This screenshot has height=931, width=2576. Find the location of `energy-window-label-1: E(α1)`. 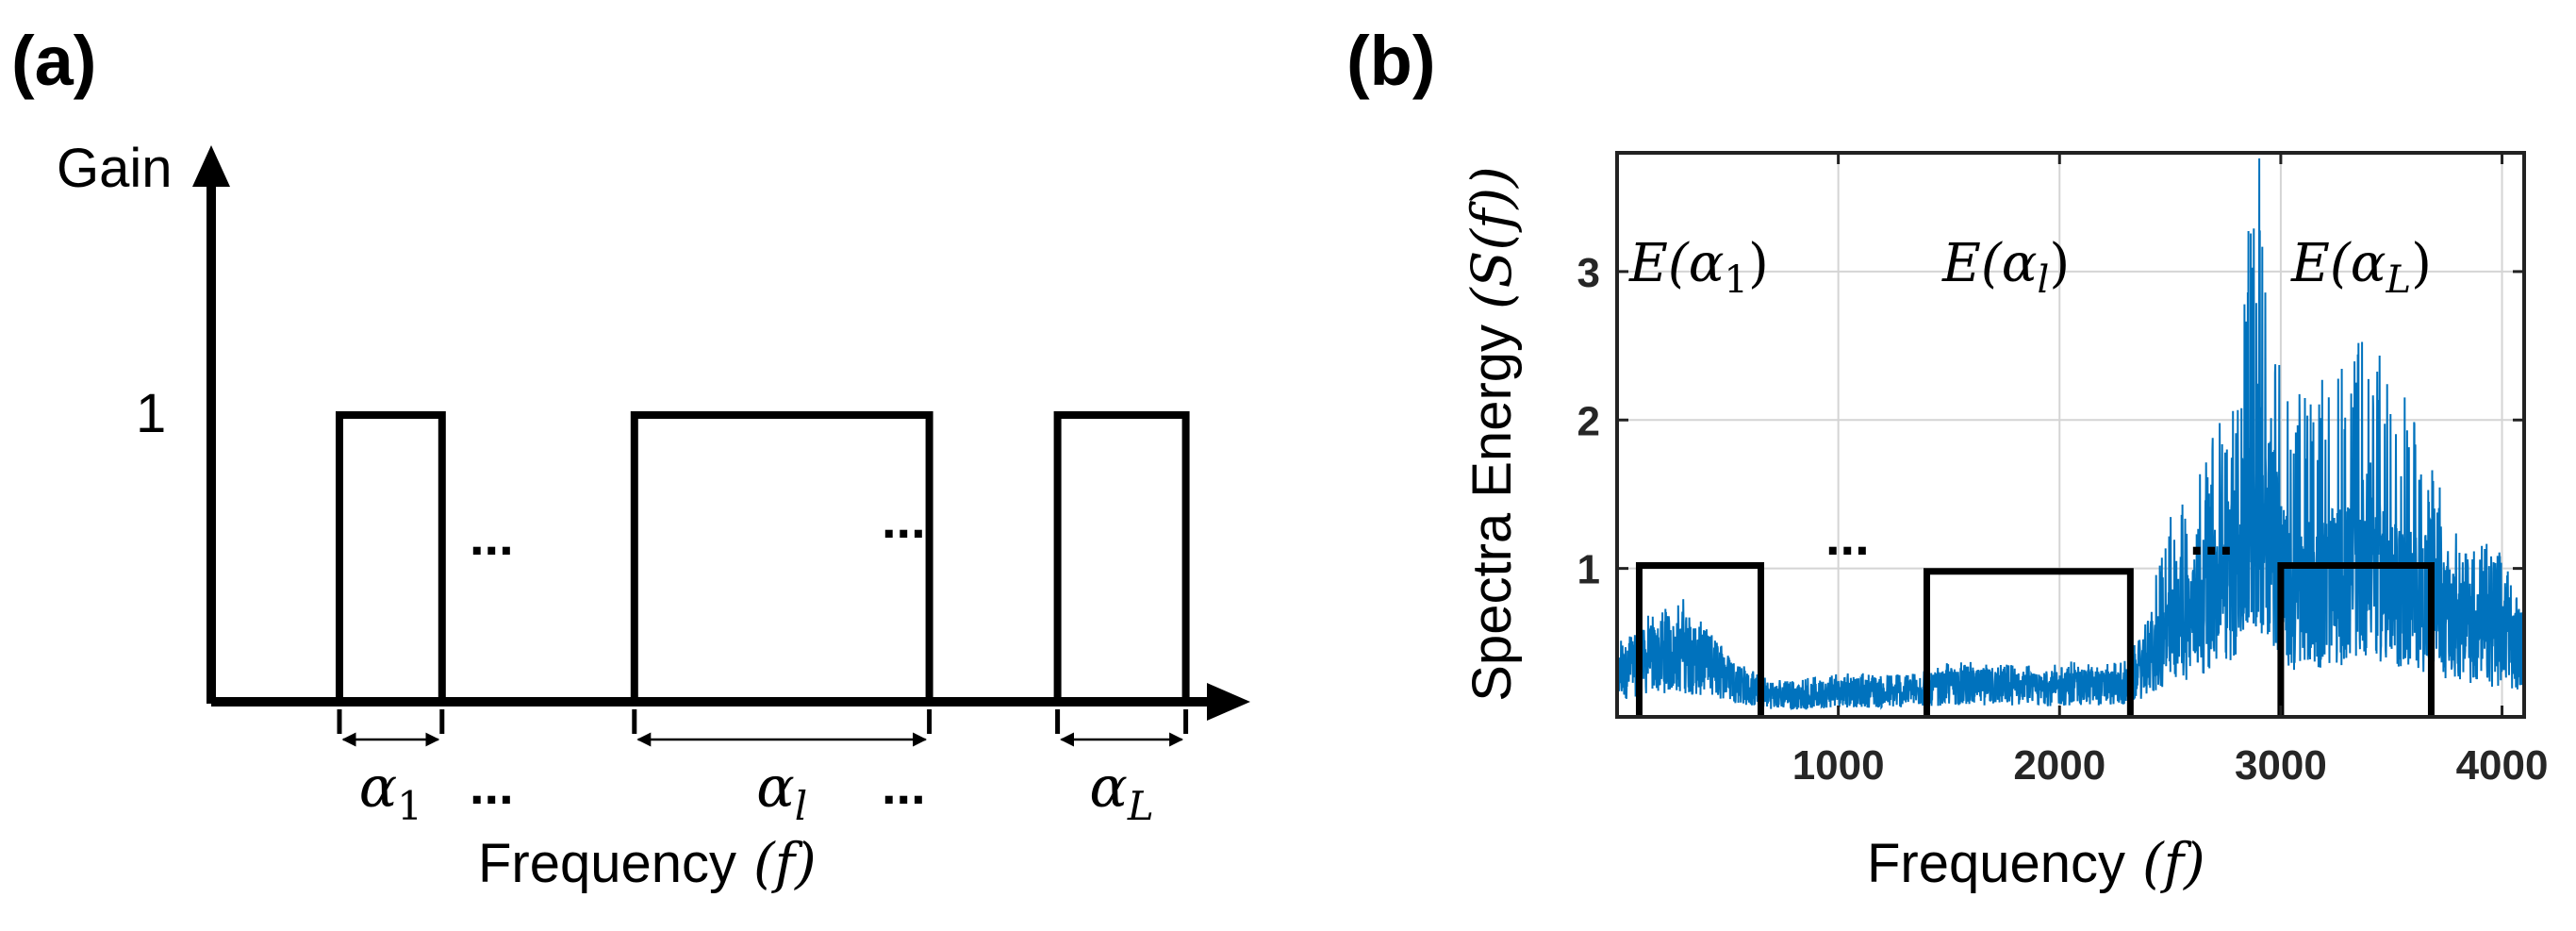

energy-window-label-1: E(α1) is located at coordinates (1698, 267).